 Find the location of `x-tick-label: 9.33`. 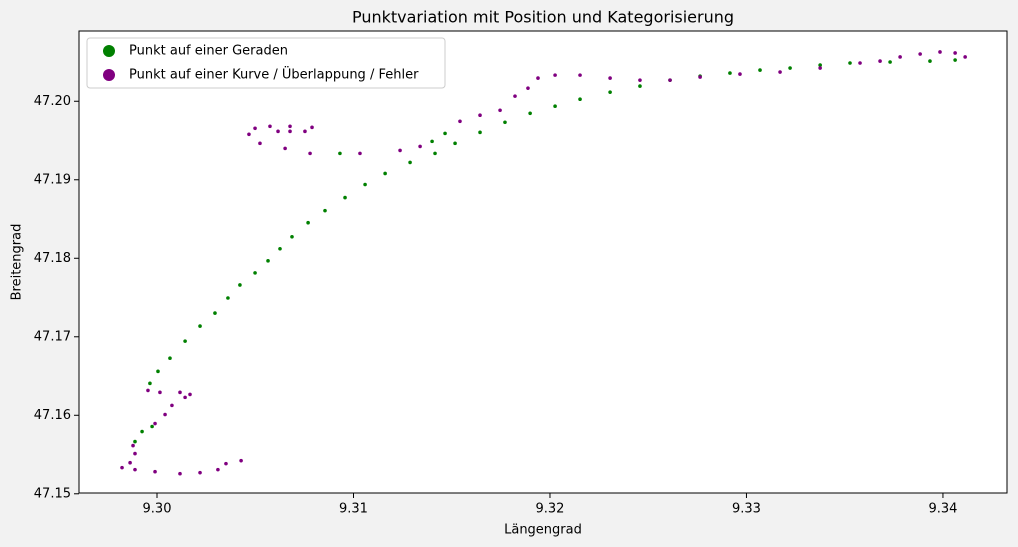

x-tick-label: 9.33 is located at coordinates (746, 509).